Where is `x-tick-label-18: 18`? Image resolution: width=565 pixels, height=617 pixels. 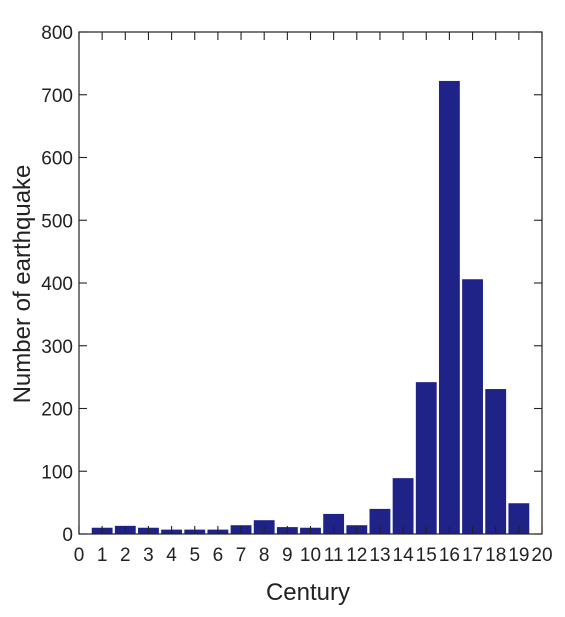 x-tick-label-18: 18 is located at coordinates (495, 555).